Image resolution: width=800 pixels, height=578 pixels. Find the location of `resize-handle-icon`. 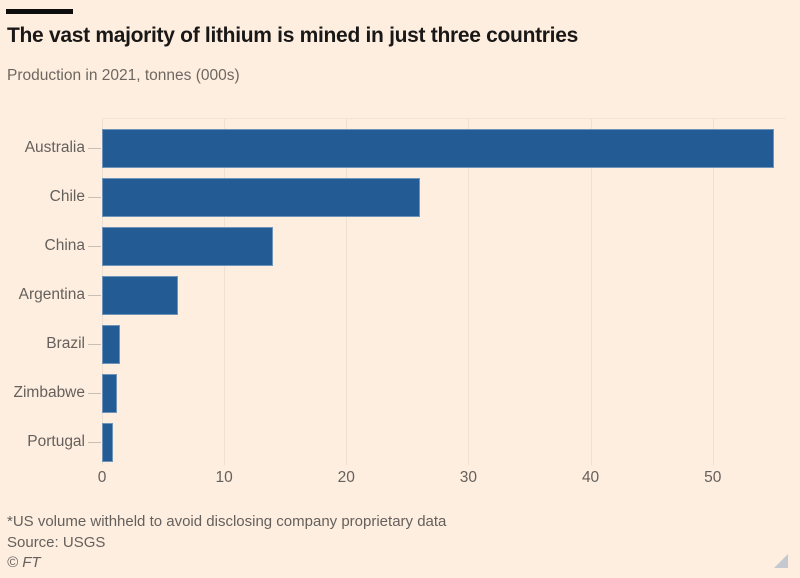

resize-handle-icon is located at coordinates (781, 561).